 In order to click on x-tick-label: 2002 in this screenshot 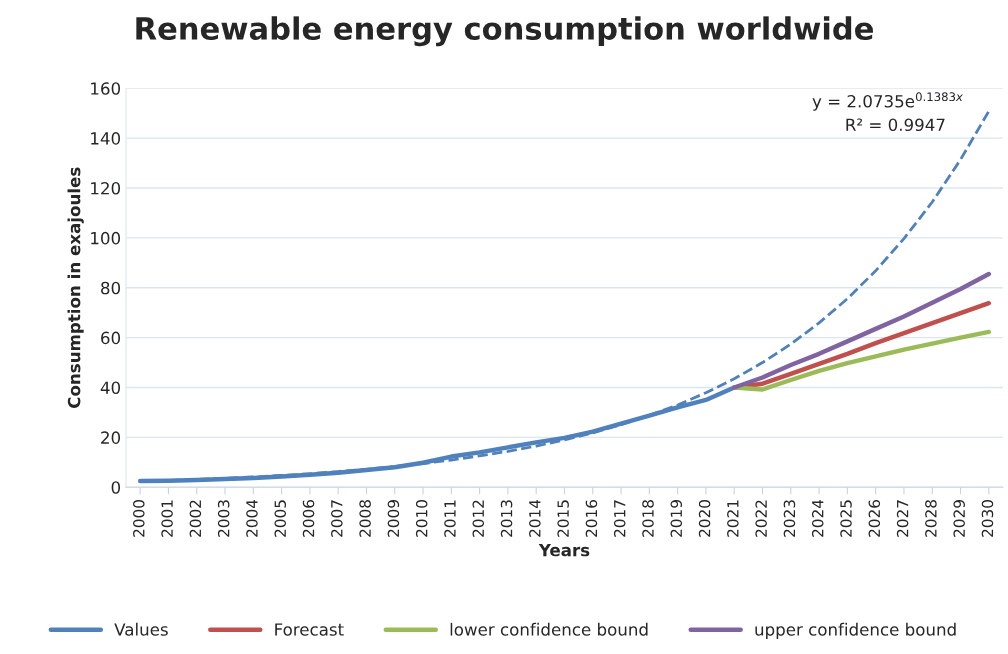, I will do `click(195, 518)`.